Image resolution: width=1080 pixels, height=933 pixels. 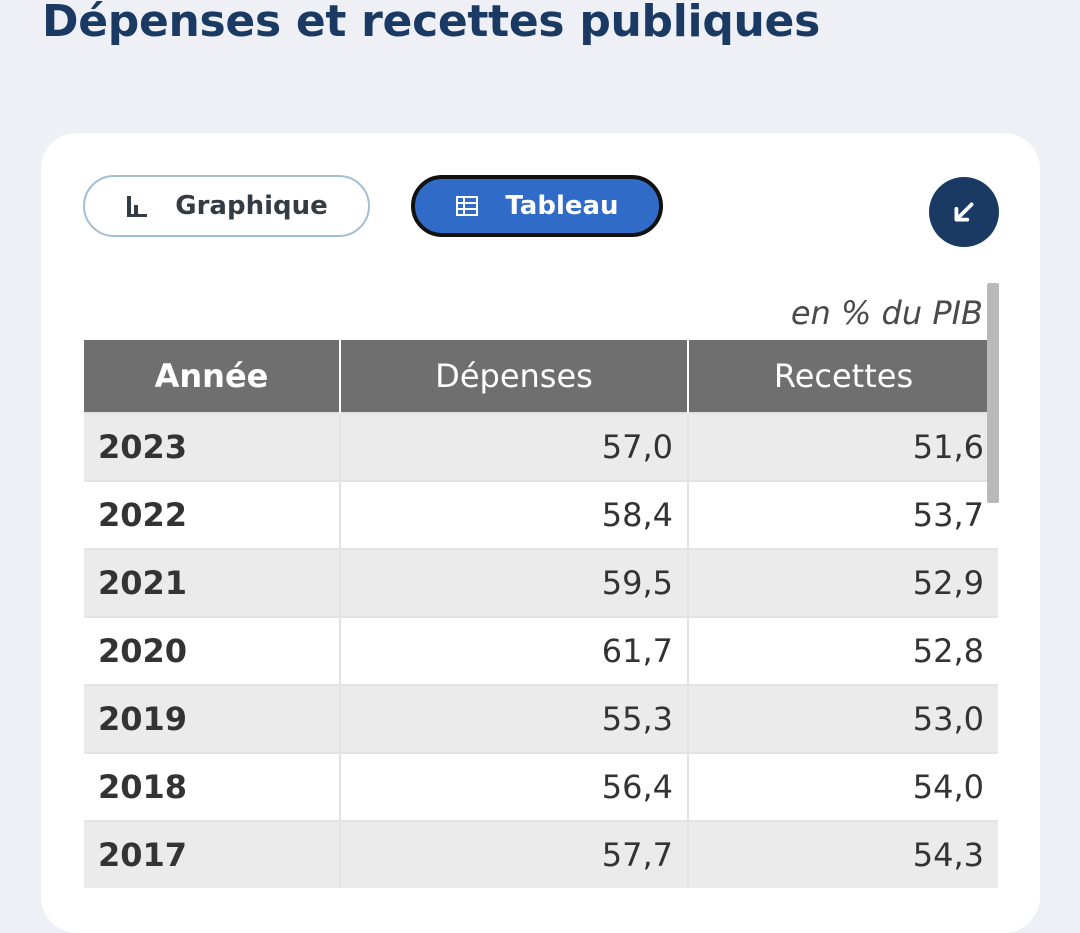 What do you see at coordinates (212, 514) in the screenshot?
I see `cell-year: 2022` at bounding box center [212, 514].